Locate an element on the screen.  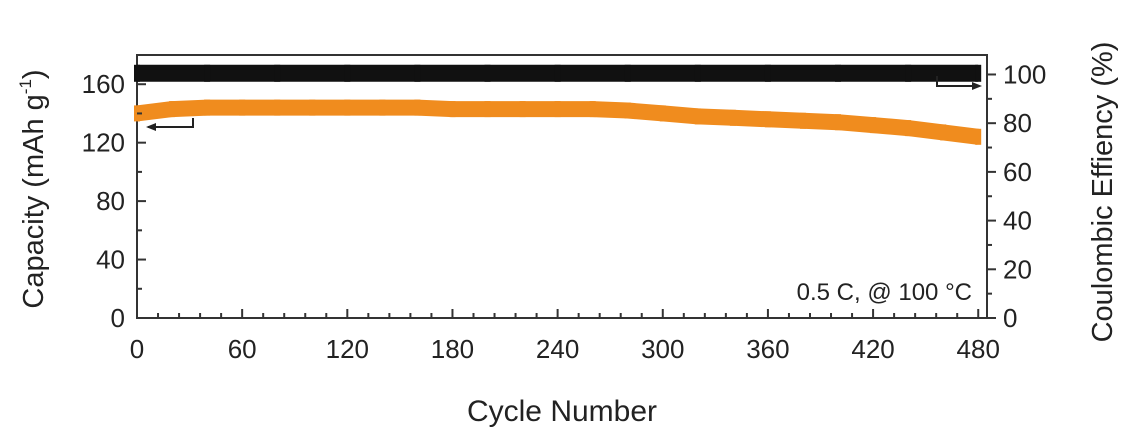
y-axis-left-title-end: ) is located at coordinates (34, 74).